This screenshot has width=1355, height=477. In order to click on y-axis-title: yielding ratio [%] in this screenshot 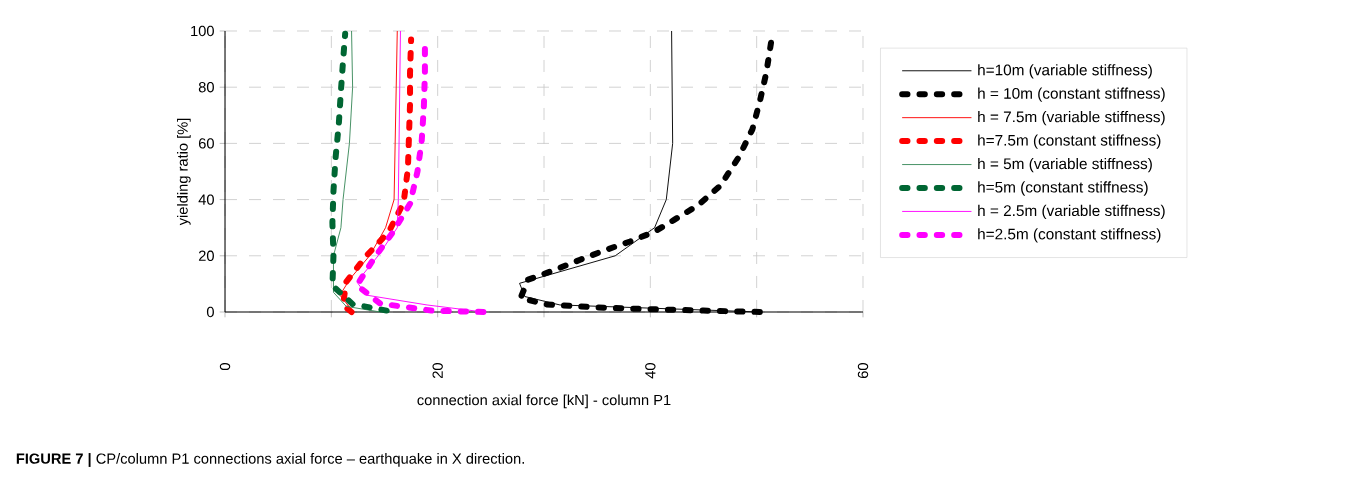, I will do `click(184, 172)`.